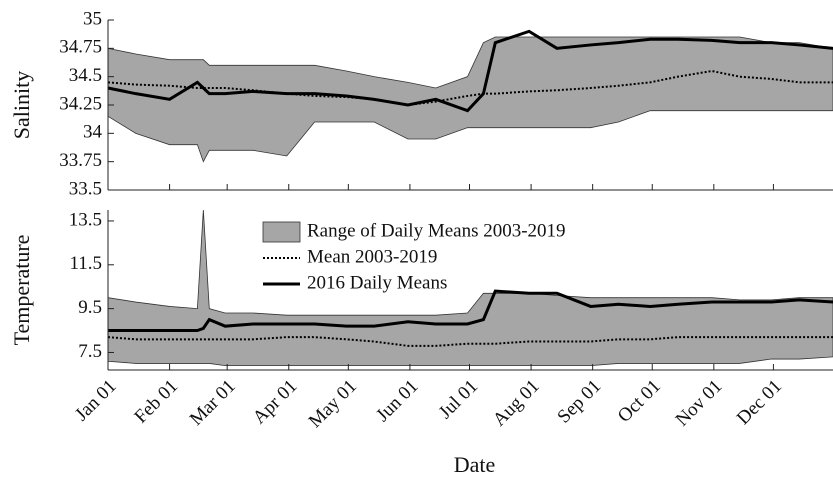  I want to click on x-tick-label: Jan 01, so click(96, 401).